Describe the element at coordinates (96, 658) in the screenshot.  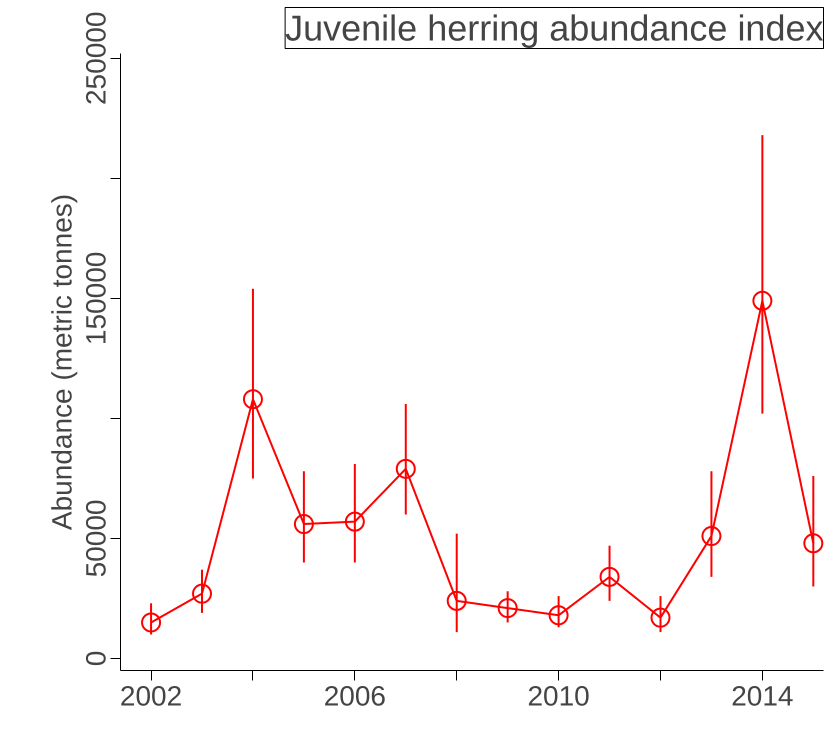
I see `y-tick-label: 0` at that location.